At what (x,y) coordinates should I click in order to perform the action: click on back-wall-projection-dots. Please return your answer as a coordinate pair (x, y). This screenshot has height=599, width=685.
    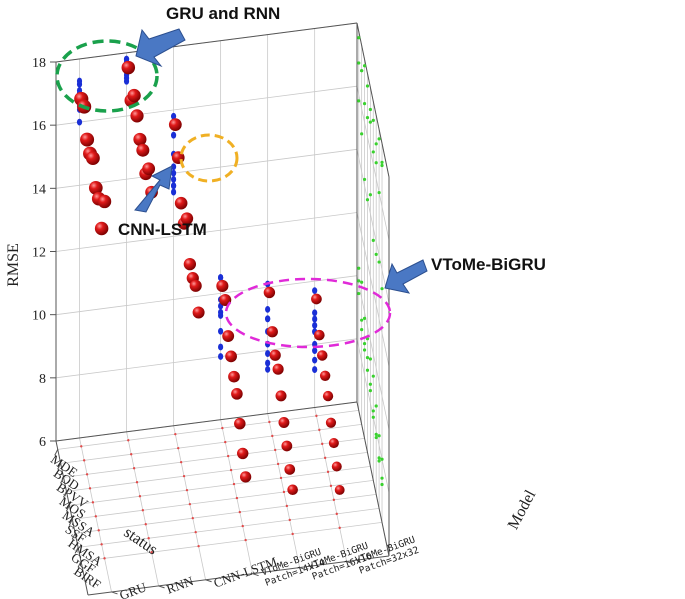
    Looking at the image, I should click on (370, 261).